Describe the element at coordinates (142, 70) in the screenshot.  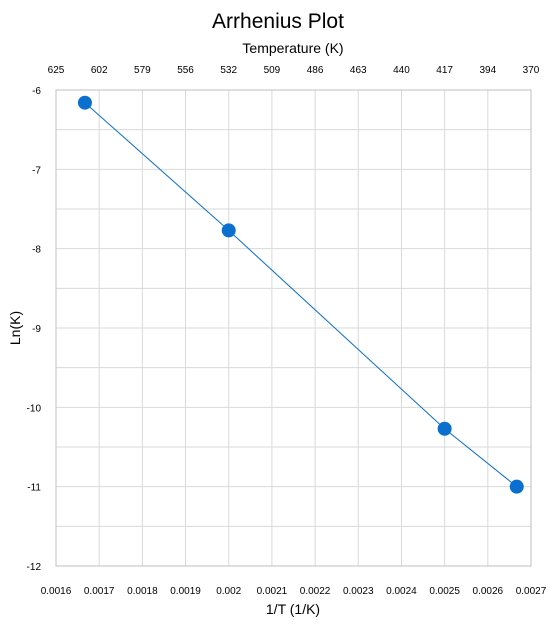
I see `top-tick-label: 579` at that location.